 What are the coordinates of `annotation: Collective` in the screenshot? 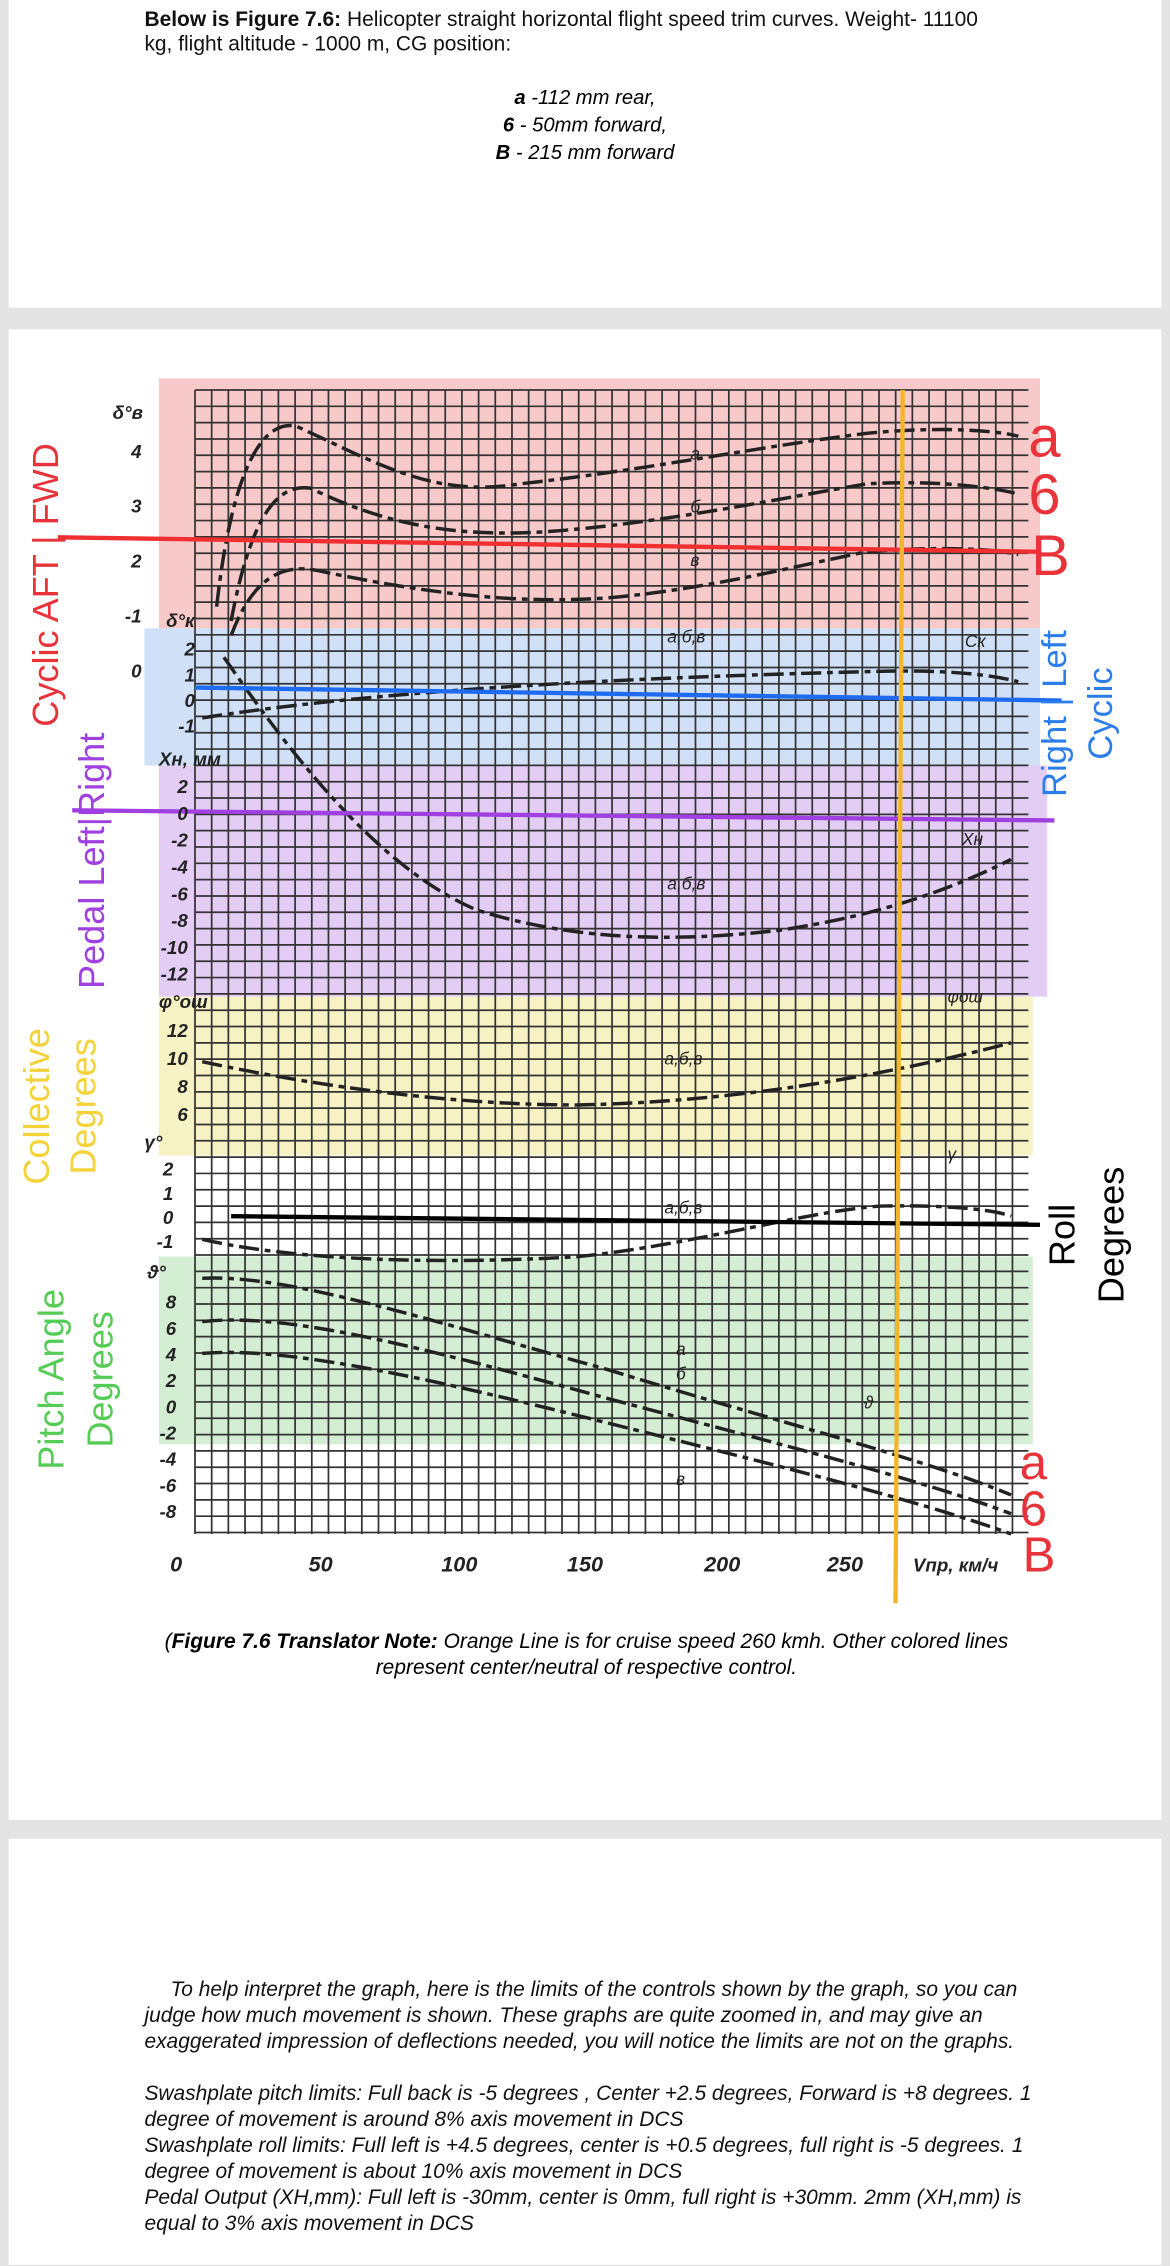 It's located at (36, 1106).